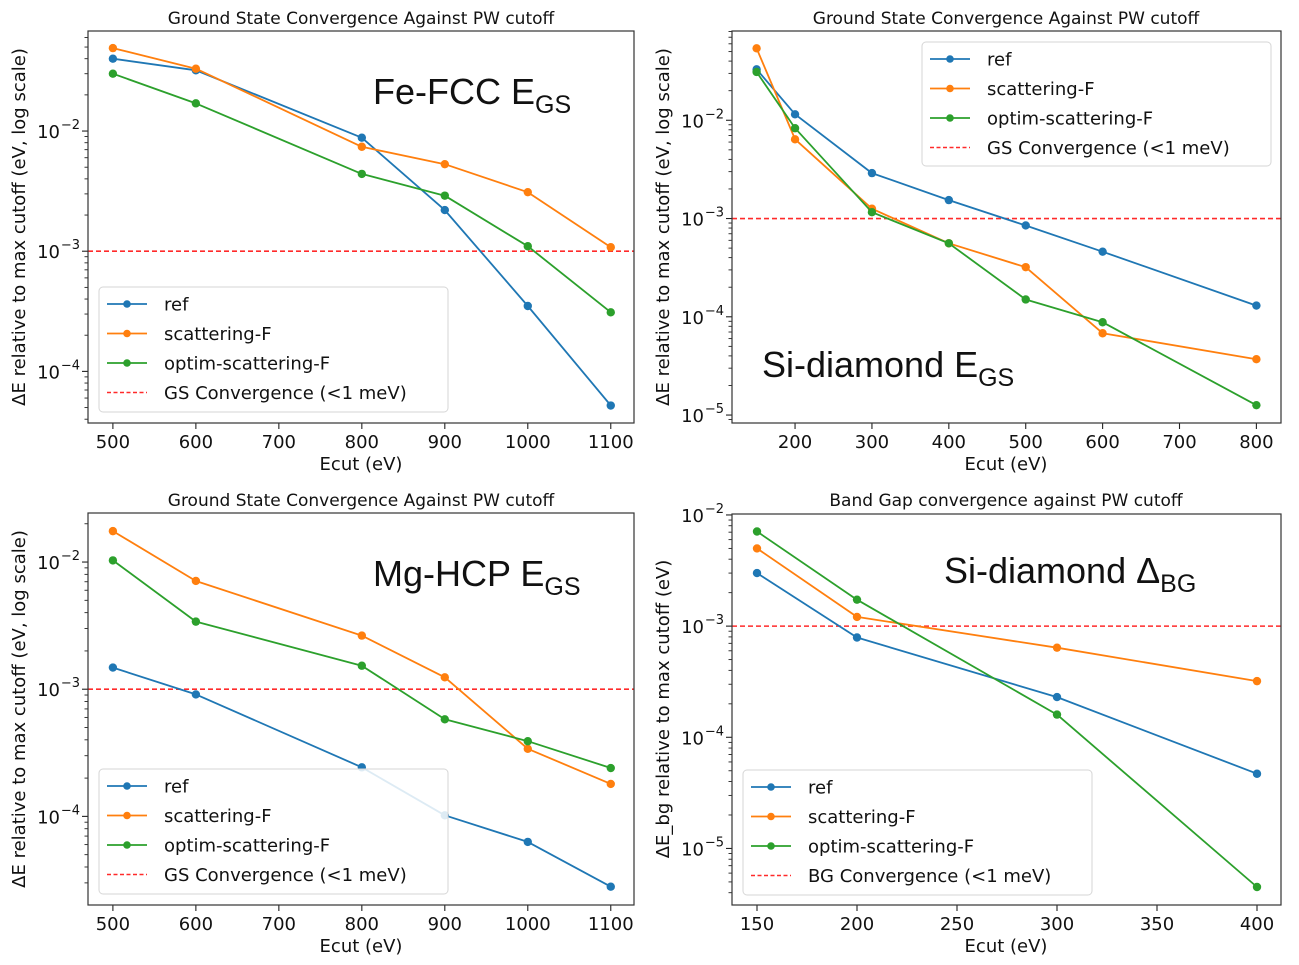  I want to click on x-tick-label: 400, so click(949, 442).